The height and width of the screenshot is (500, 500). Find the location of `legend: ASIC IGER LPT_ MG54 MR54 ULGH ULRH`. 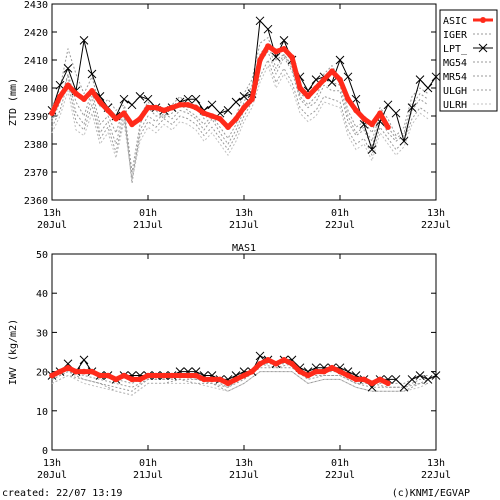

legend: ASIC IGER LPT_ MG54 MR54 ULGH ULRH is located at coordinates (468, 60).